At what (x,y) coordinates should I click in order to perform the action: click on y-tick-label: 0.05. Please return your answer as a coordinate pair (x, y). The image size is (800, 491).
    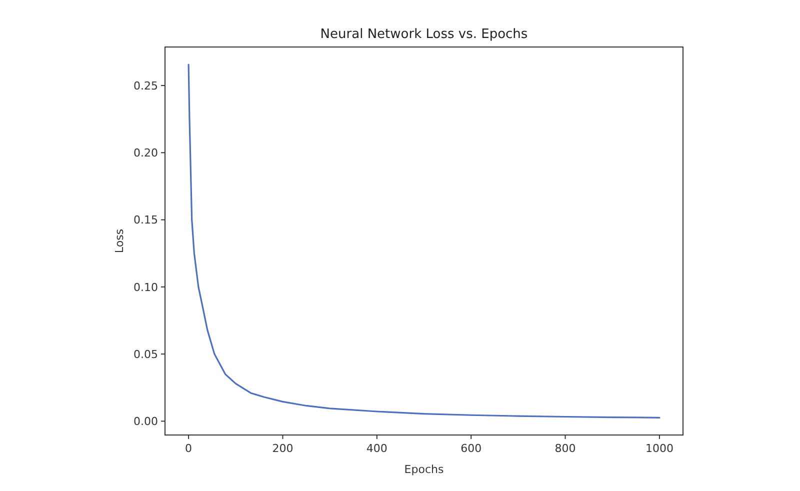
    Looking at the image, I should click on (146, 354).